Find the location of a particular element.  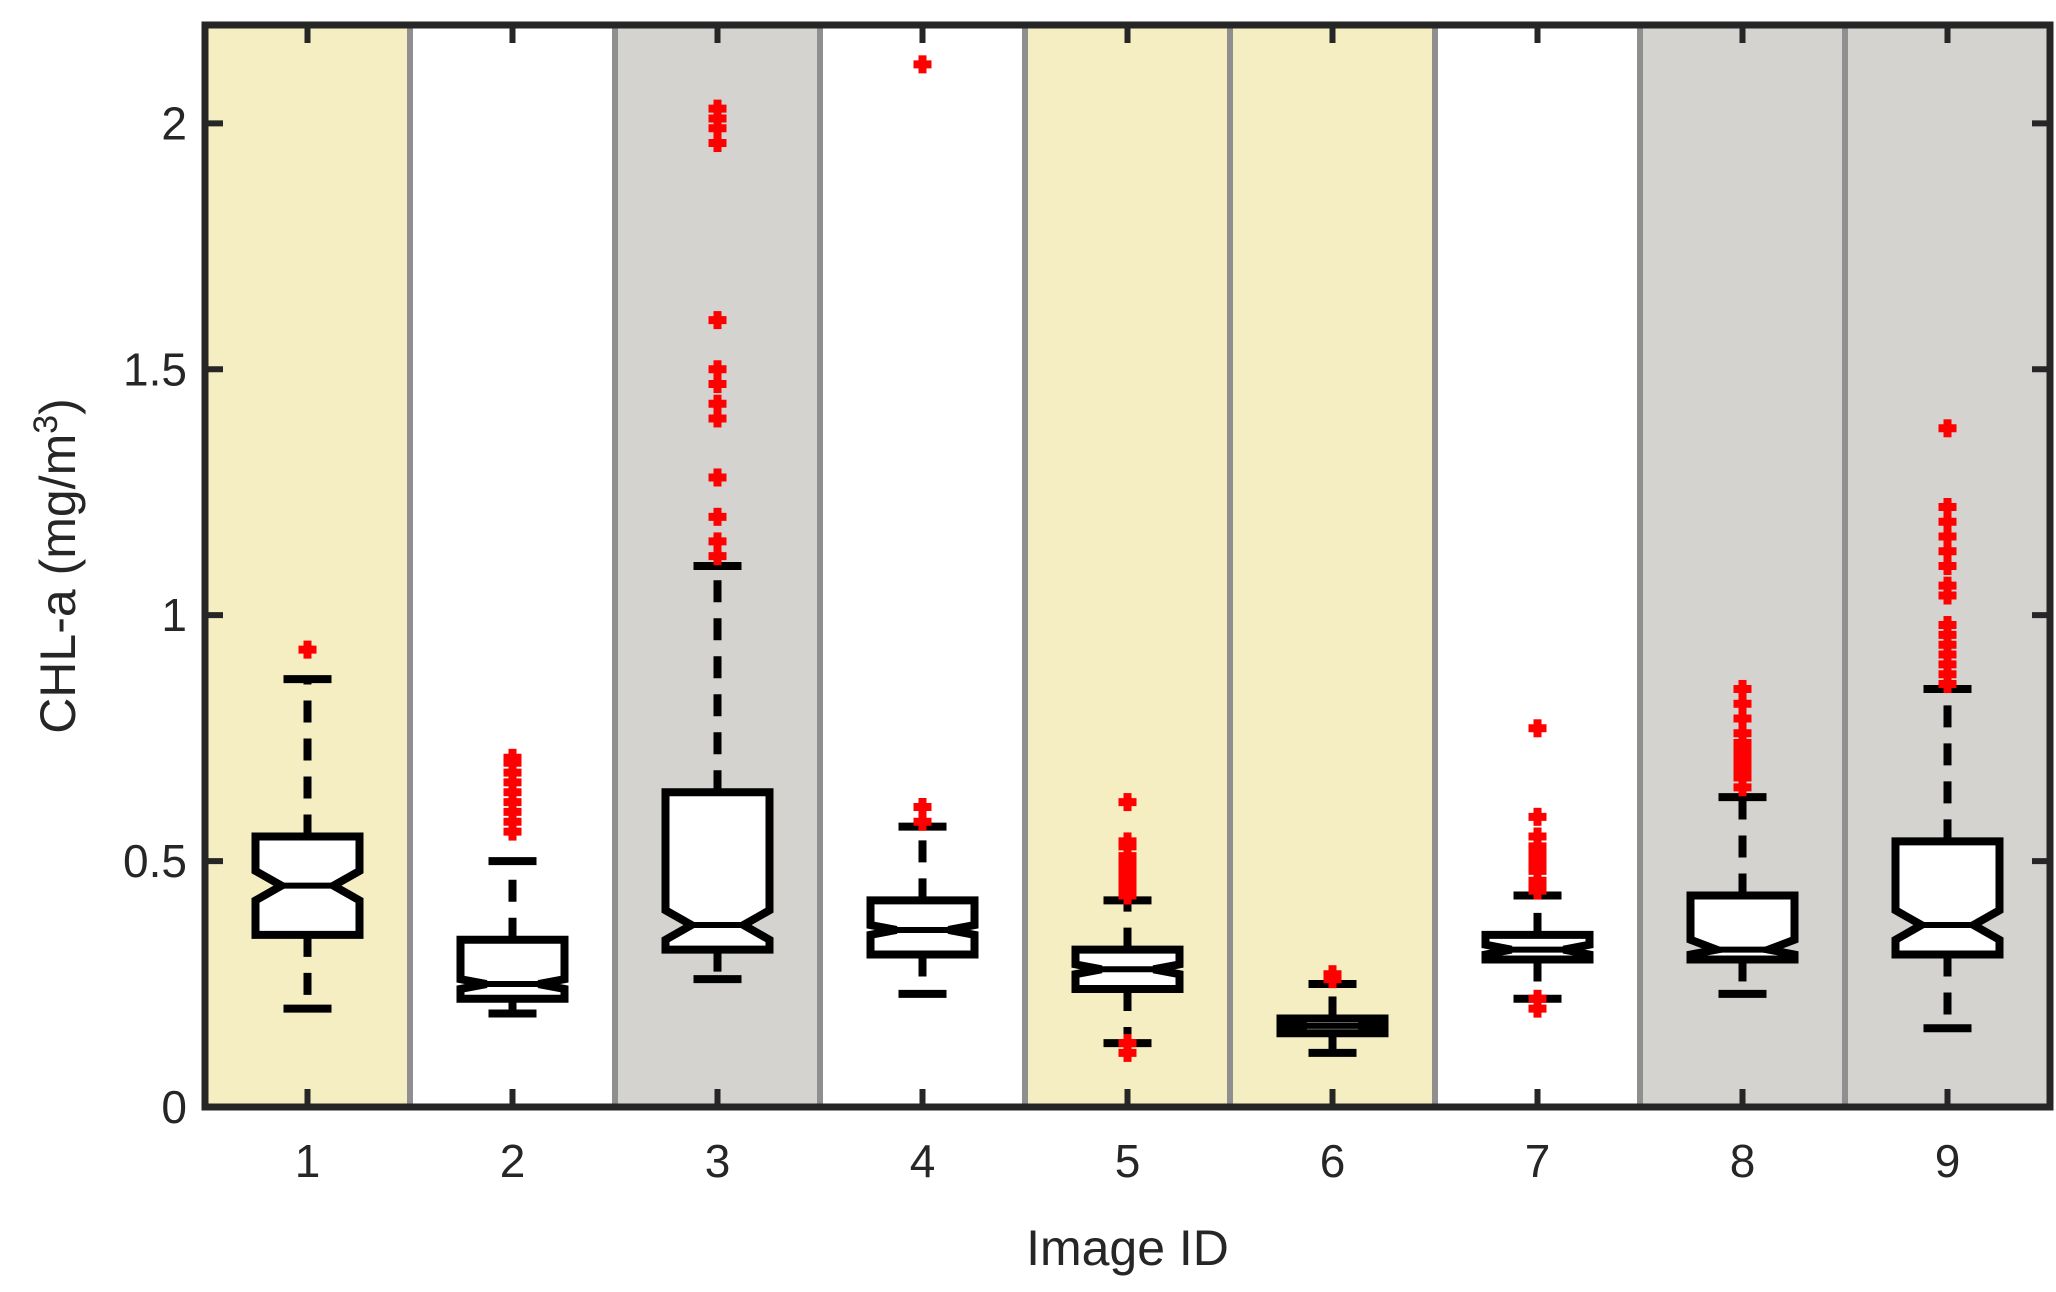

y-axis-label-main: CHL-a (mg/m is located at coordinates (58, 584).